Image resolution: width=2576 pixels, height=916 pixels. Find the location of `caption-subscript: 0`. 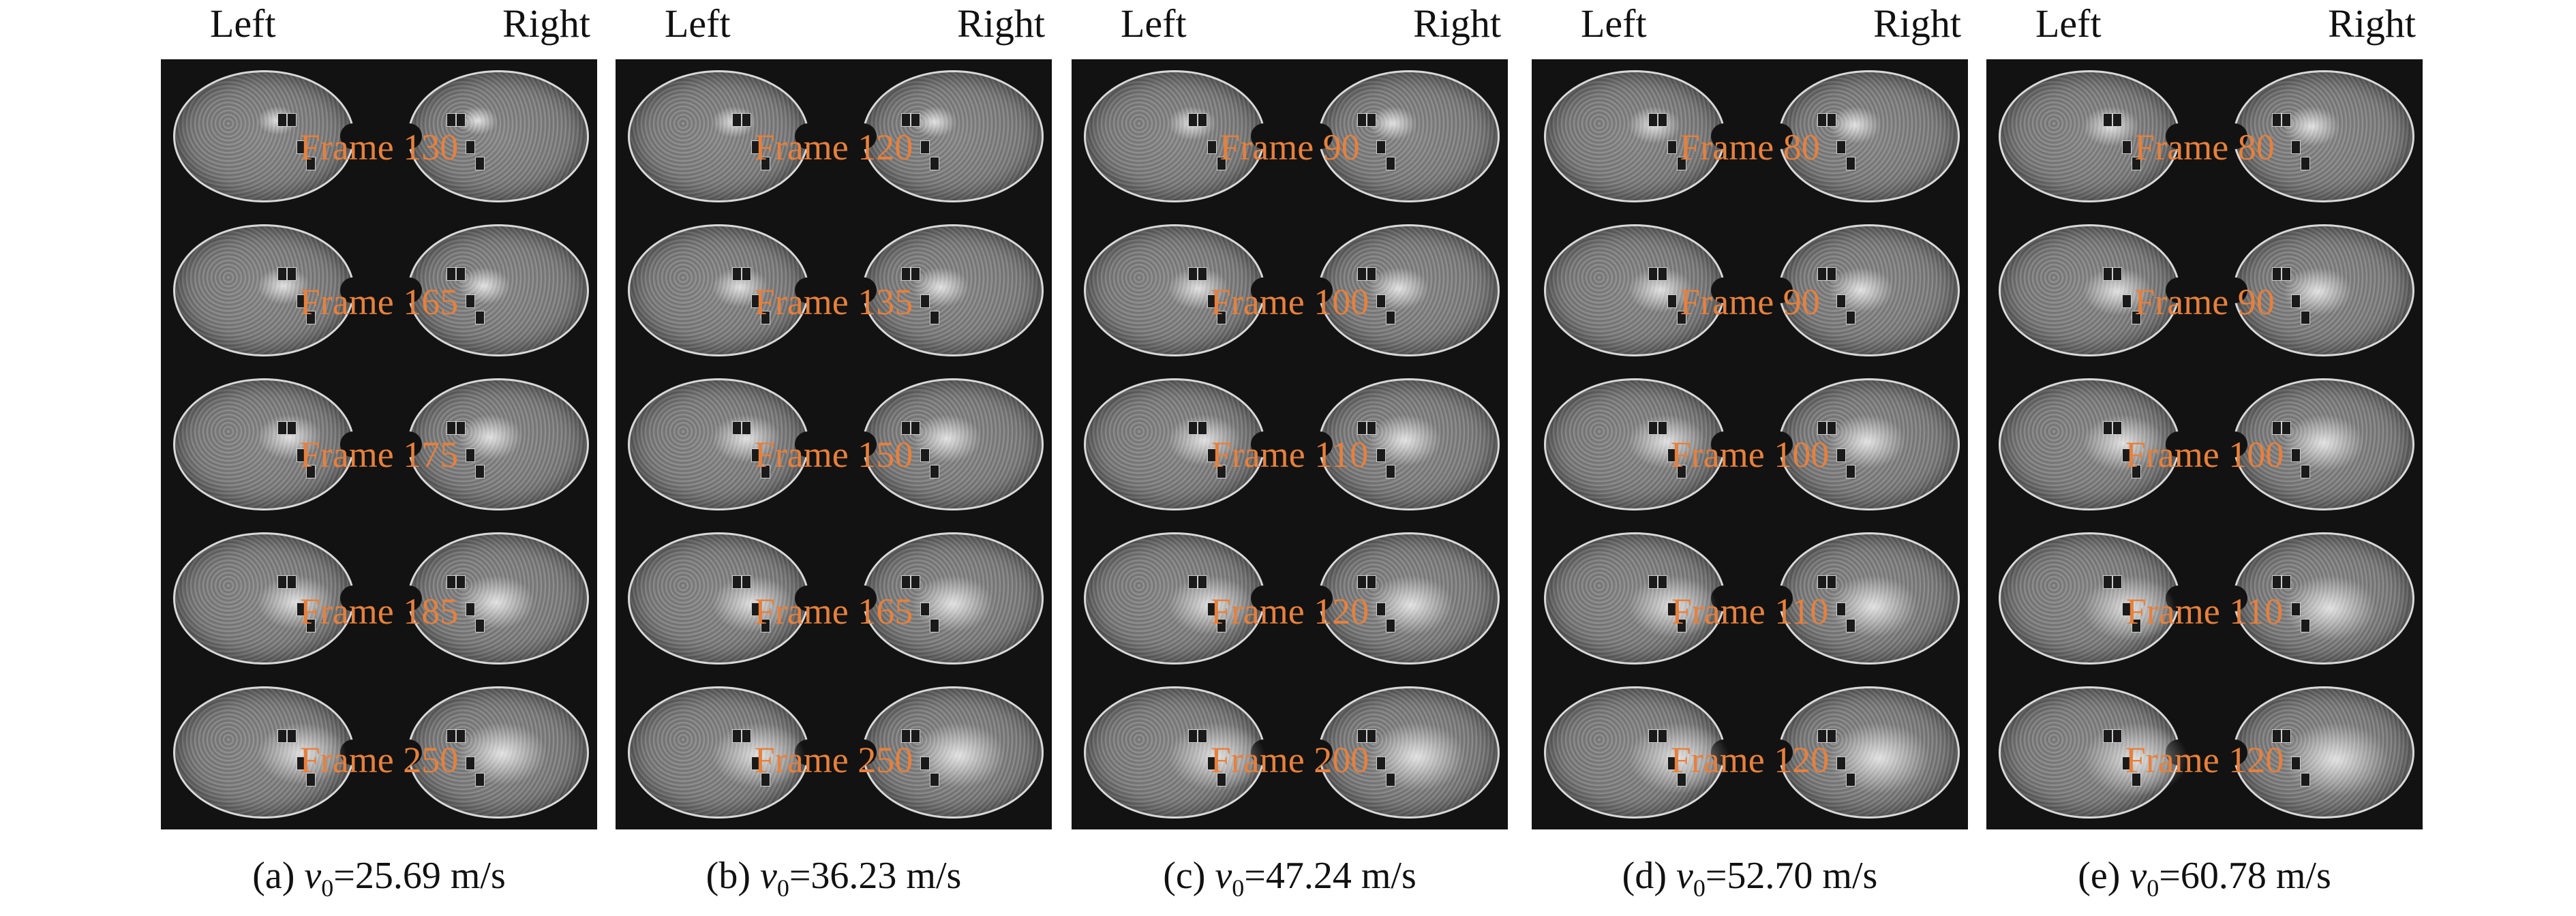

caption-subscript: 0 is located at coordinates (782, 888).